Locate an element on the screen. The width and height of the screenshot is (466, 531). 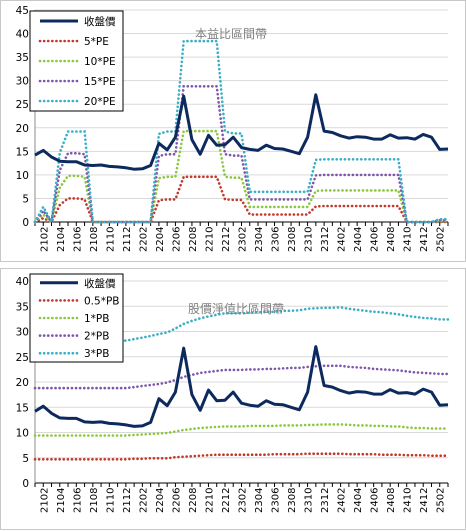
legend-label: 3*PB is located at coordinates (96, 354).